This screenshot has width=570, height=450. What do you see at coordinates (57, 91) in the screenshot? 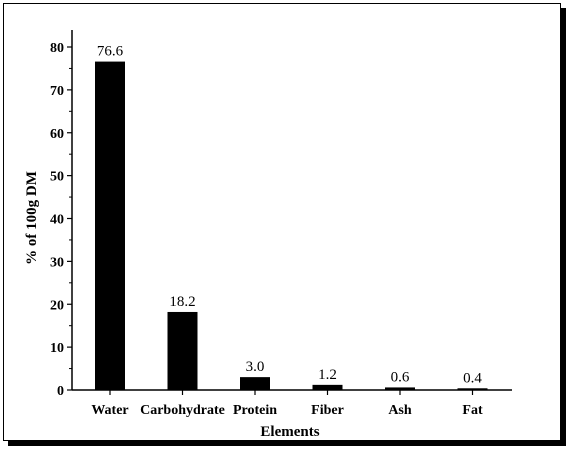
I see `y-tick-label: 70` at bounding box center [57, 91].